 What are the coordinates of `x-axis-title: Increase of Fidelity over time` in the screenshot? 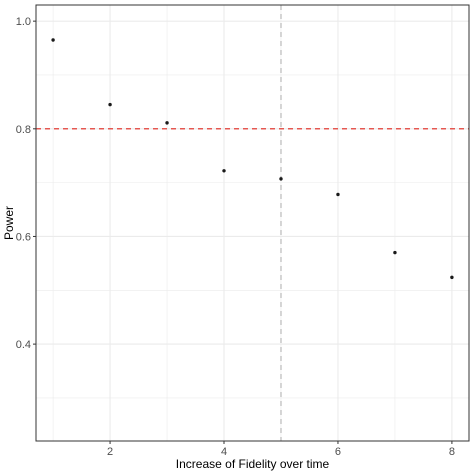 It's located at (253, 464).